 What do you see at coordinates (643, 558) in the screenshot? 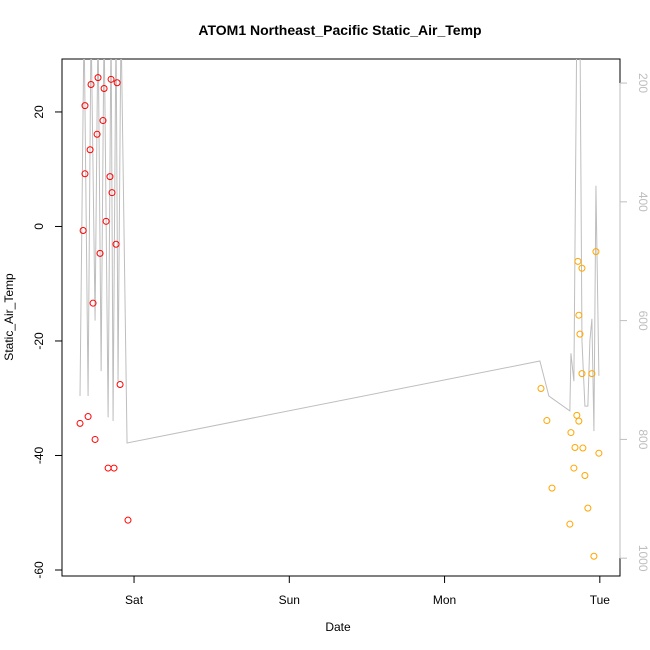
I see `y2-tick-label: 1000` at bounding box center [643, 558].